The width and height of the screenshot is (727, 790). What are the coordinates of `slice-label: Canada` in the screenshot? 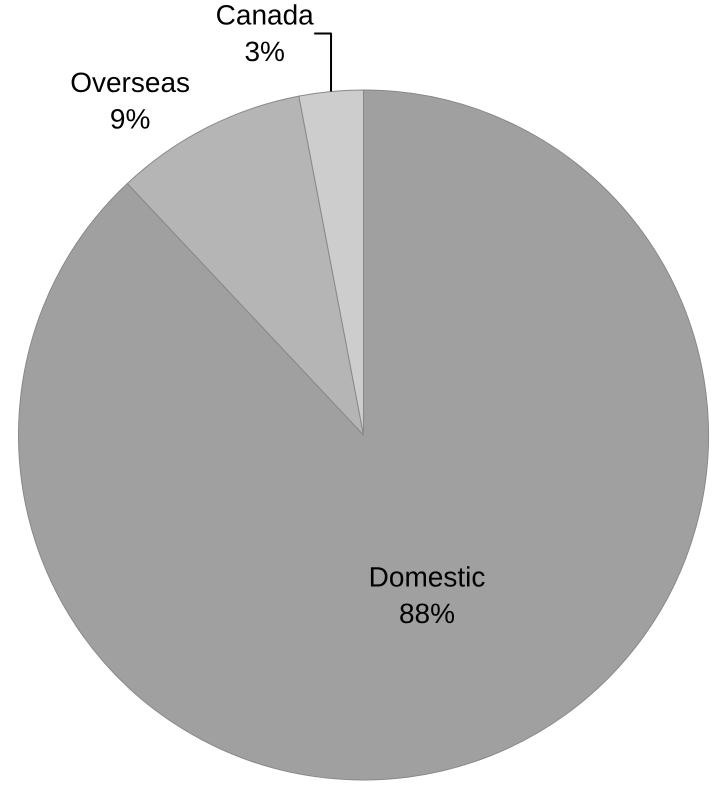 It's located at (265, 15).